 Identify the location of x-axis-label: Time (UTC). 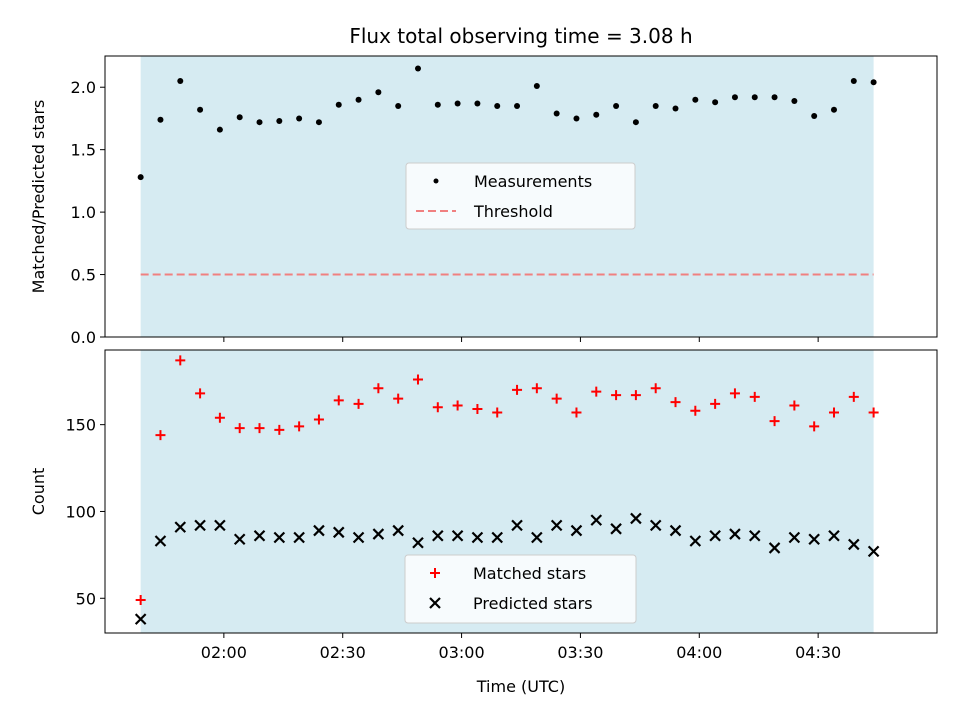
(520, 686).